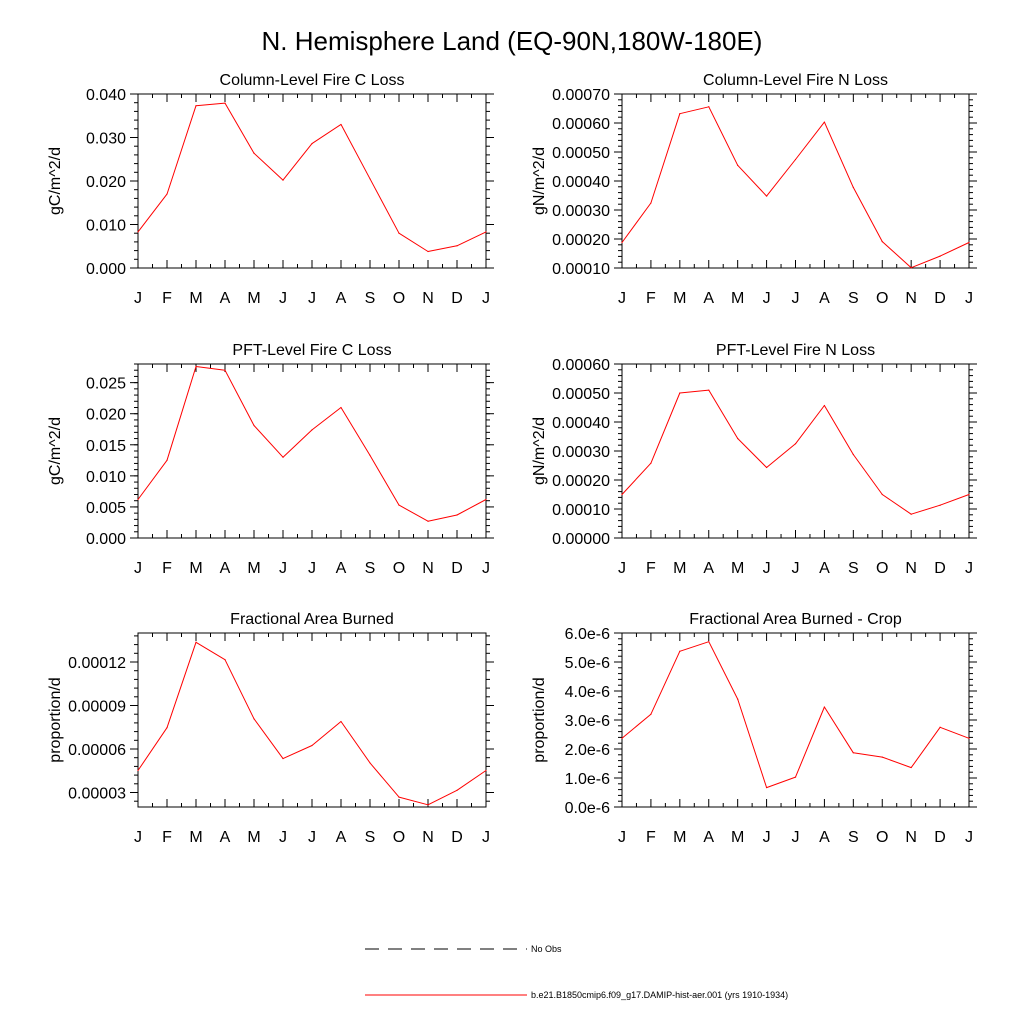  I want to click on y-tick-label: 0.0e-6, so click(587, 808).